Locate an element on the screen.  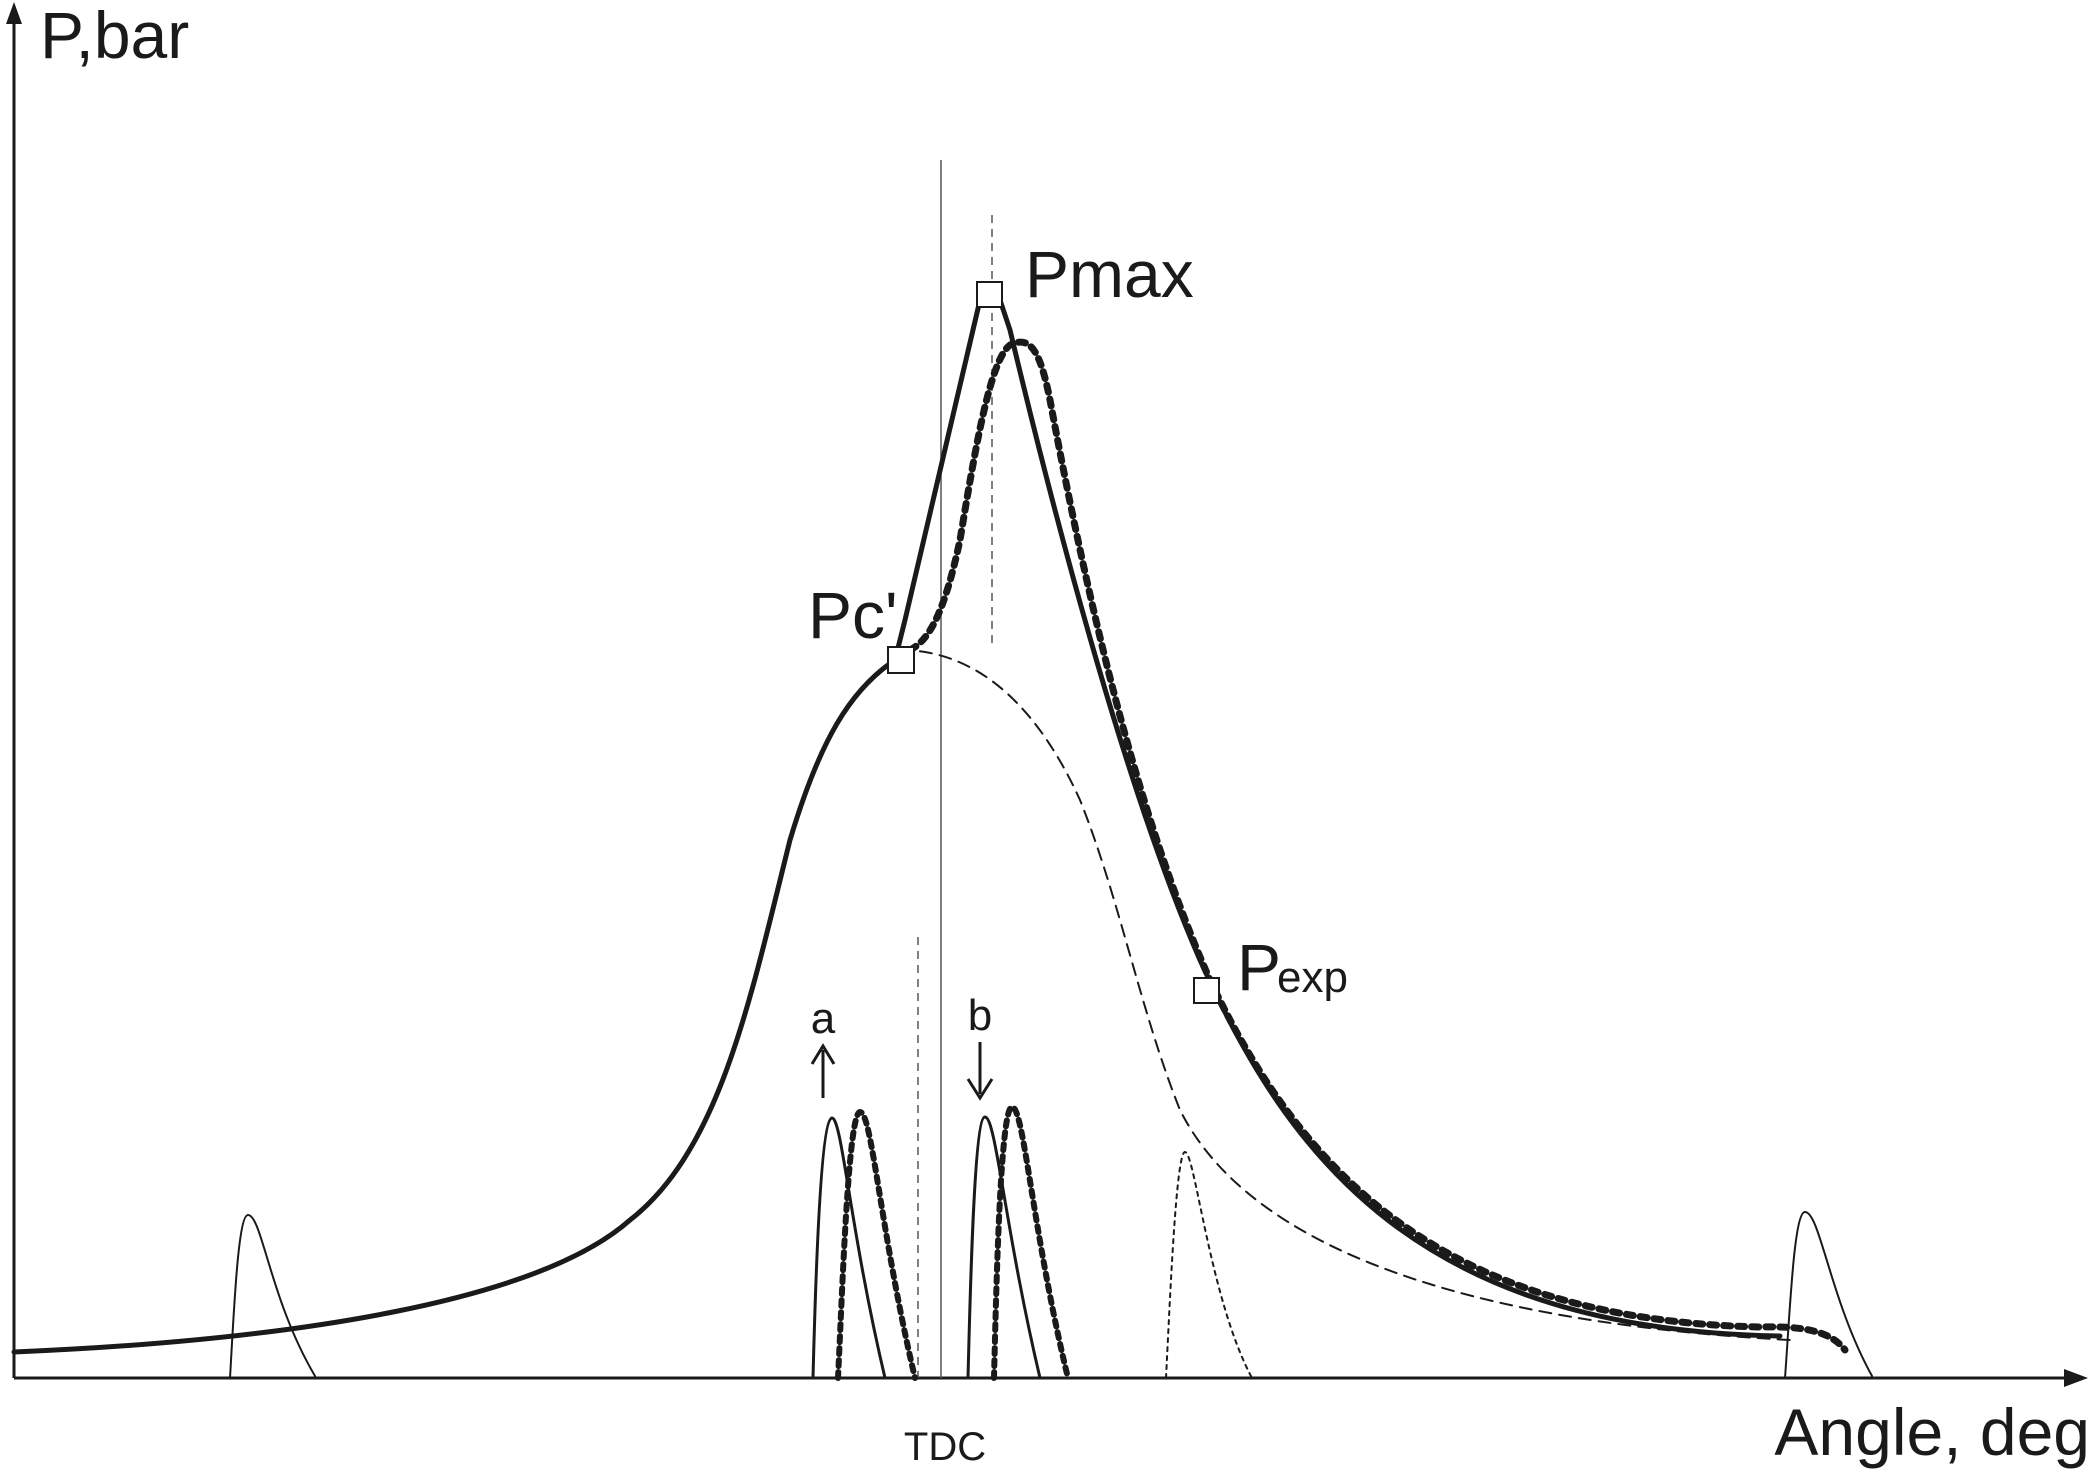
pulse-b-label: b is located at coordinates (980, 1015).